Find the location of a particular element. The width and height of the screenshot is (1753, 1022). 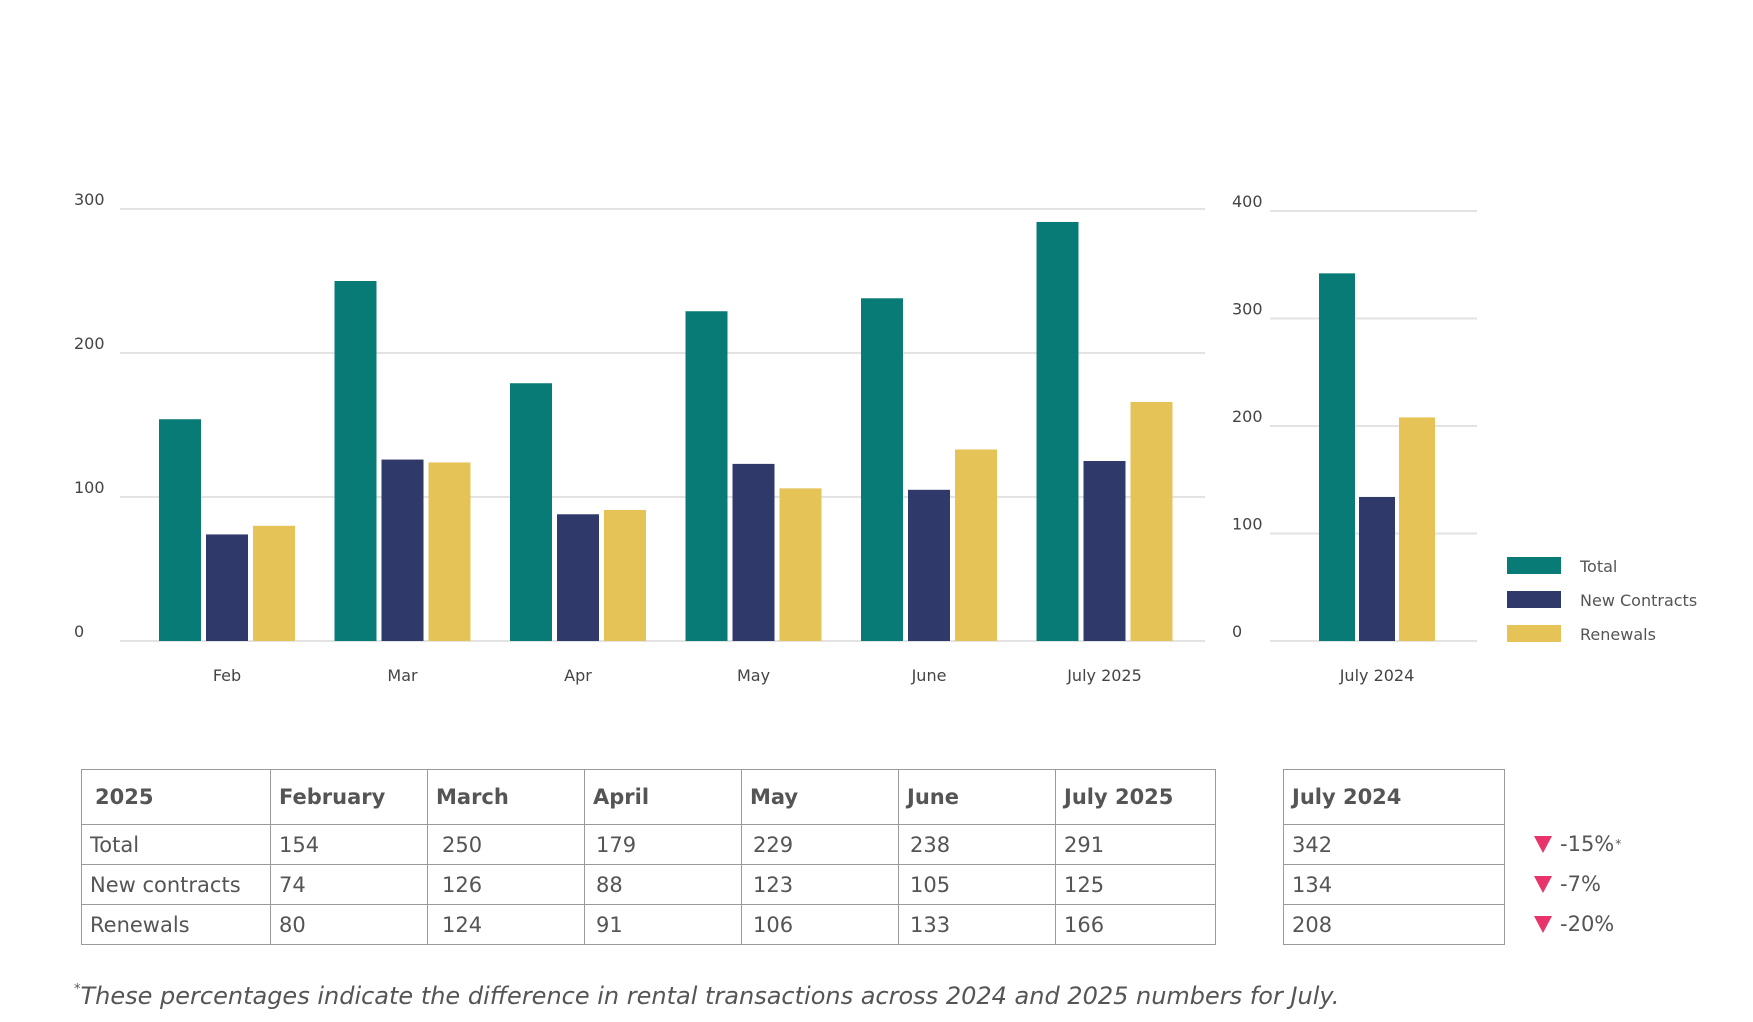

header-july-2024: July 2024 is located at coordinates (1394, 797).